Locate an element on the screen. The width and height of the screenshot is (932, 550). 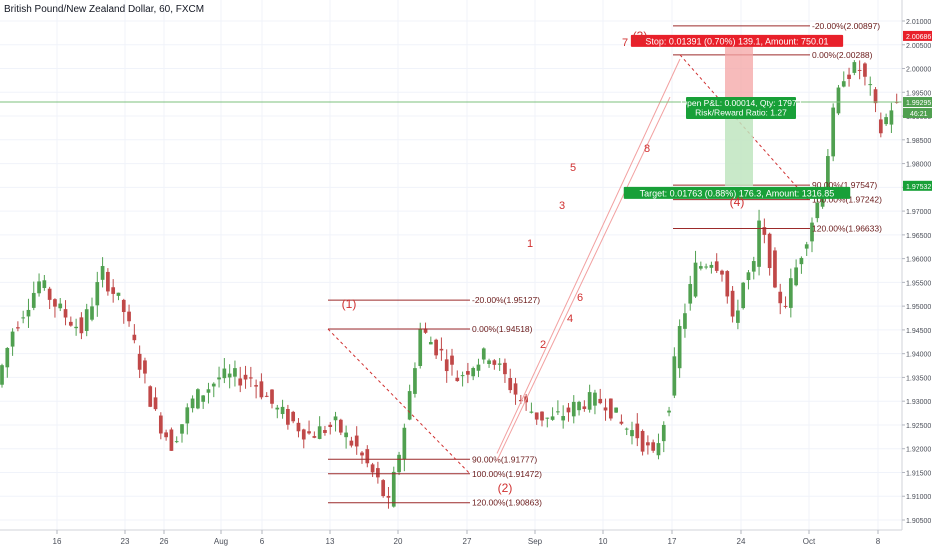
price-tick-label: 1.93500 is located at coordinates (918, 378).